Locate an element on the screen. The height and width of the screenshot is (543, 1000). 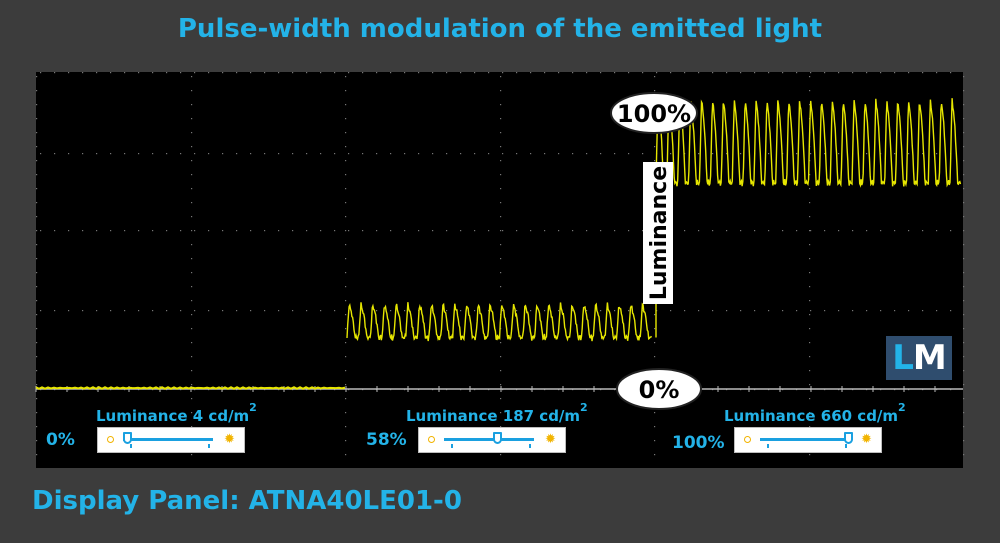
marker-100-ellipse is located at coordinates (654, 113).